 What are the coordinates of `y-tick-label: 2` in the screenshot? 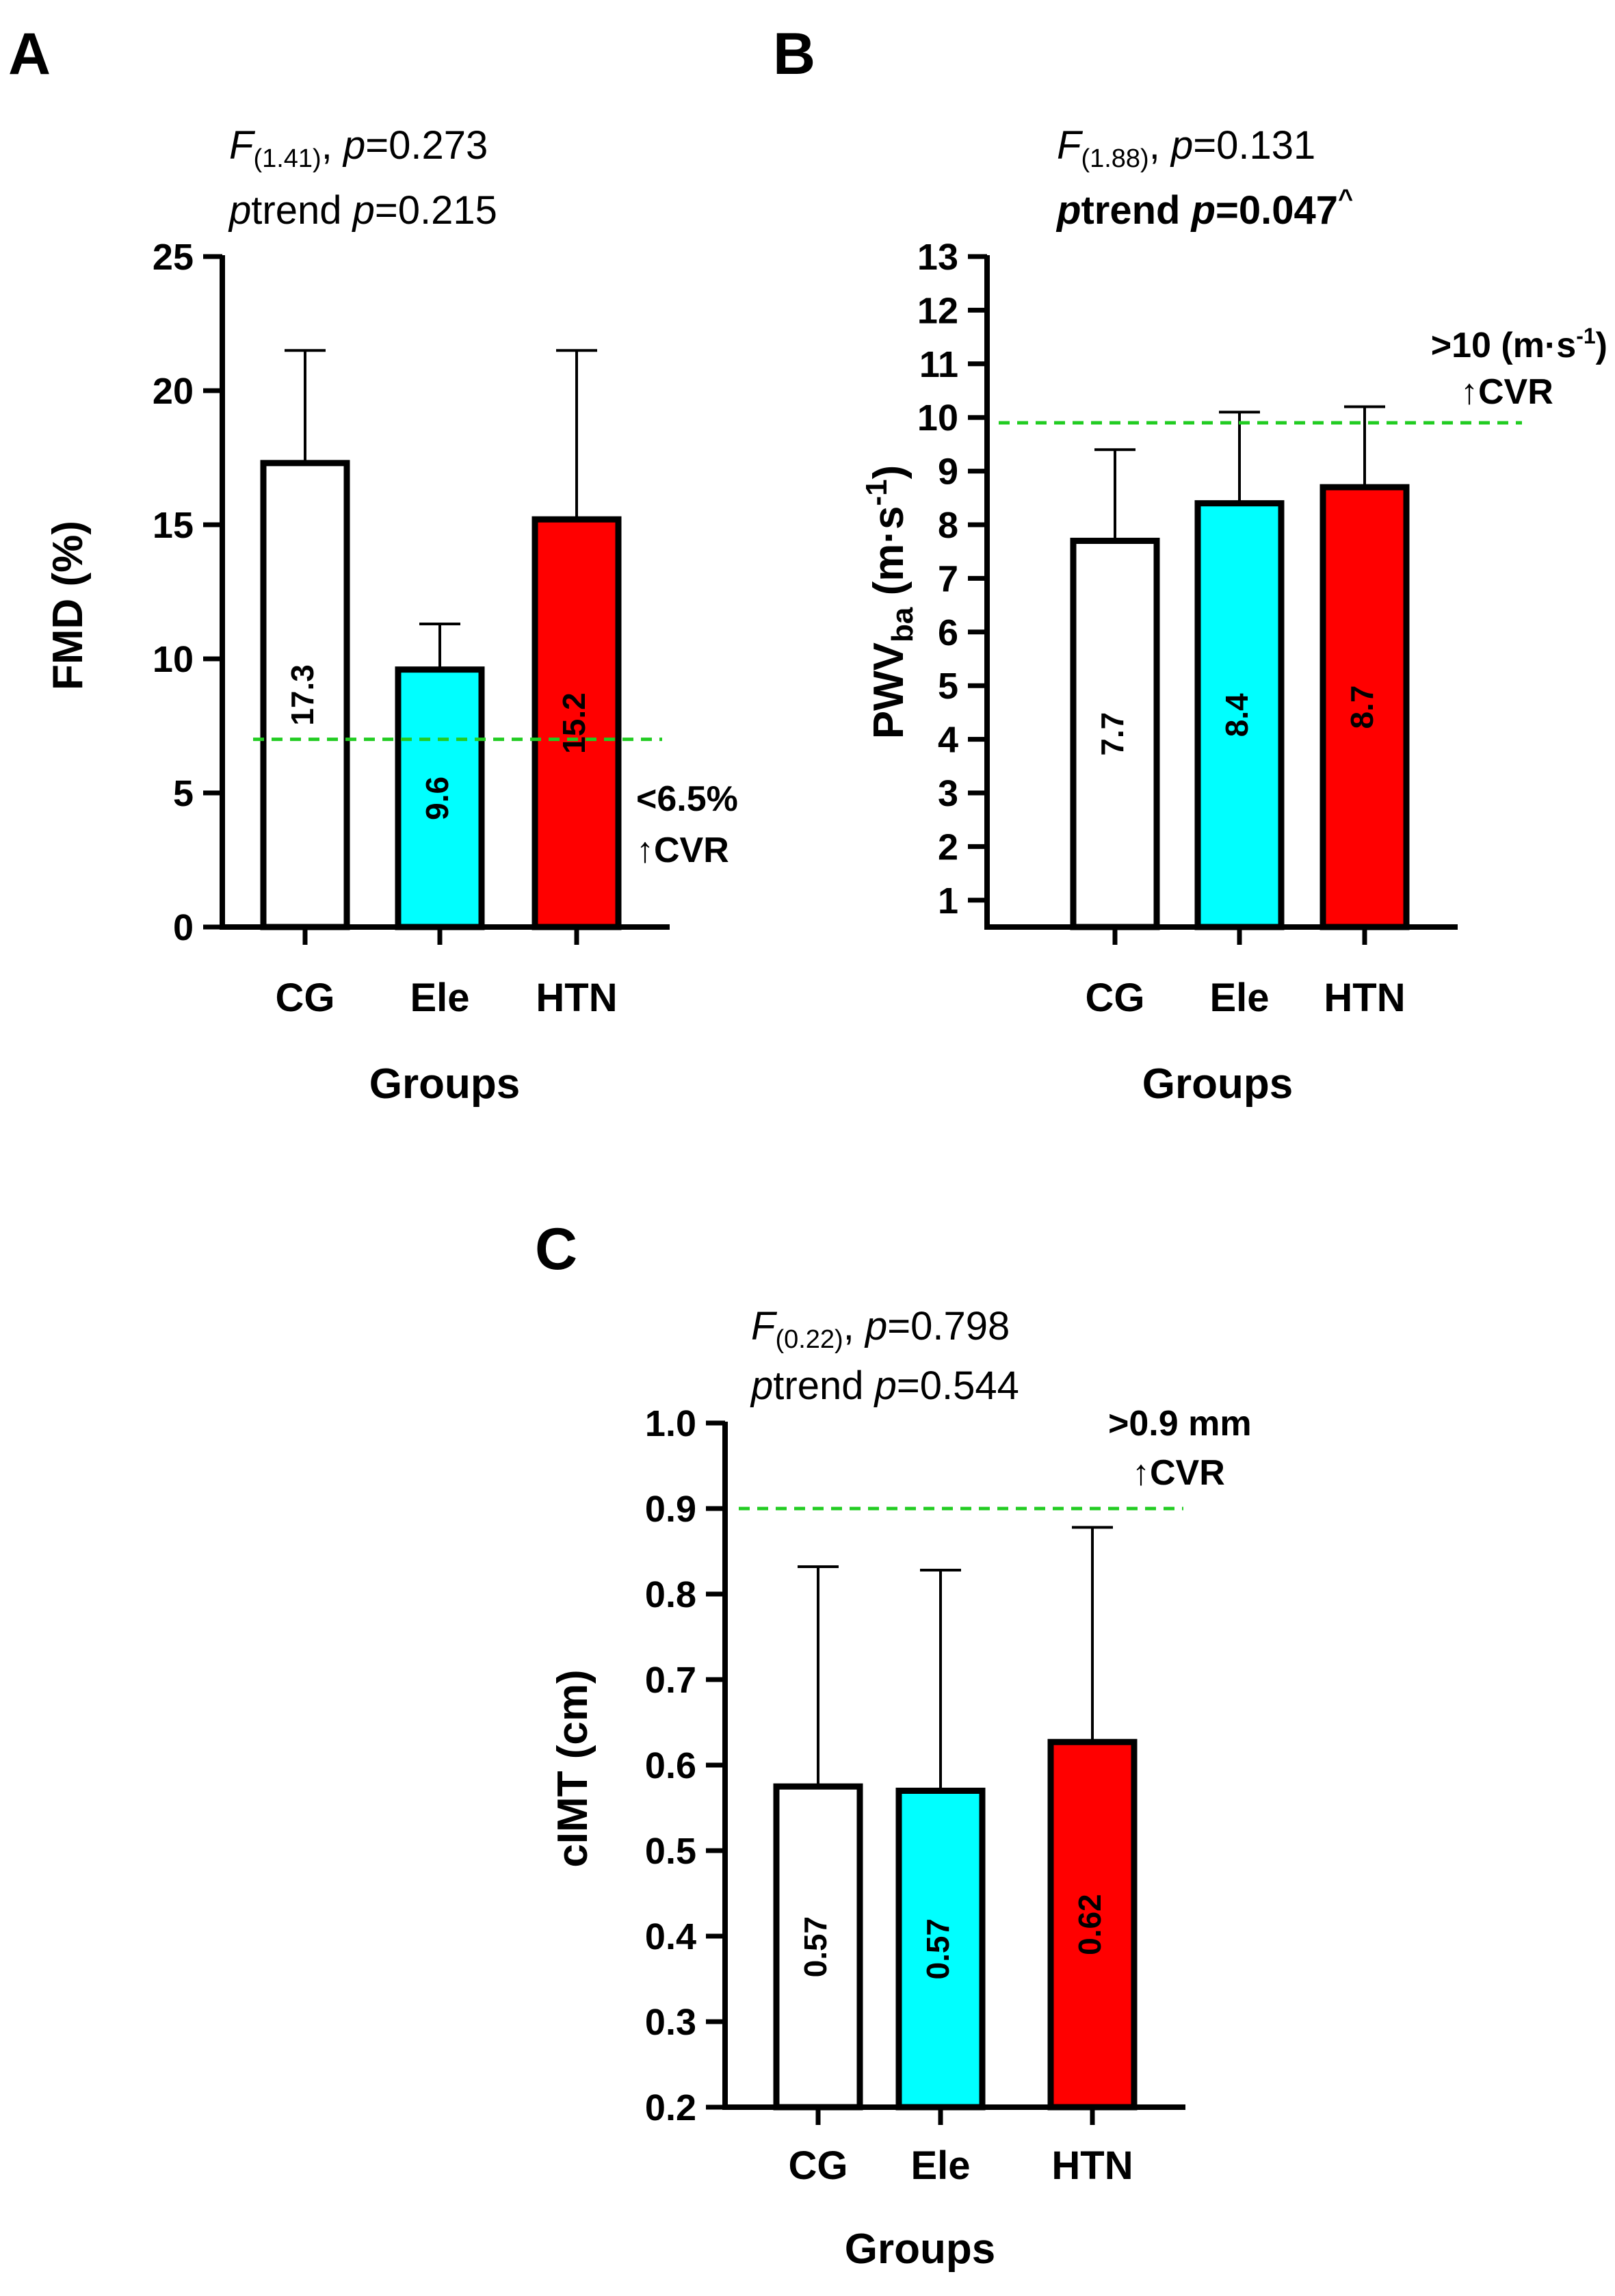 It's located at (948, 846).